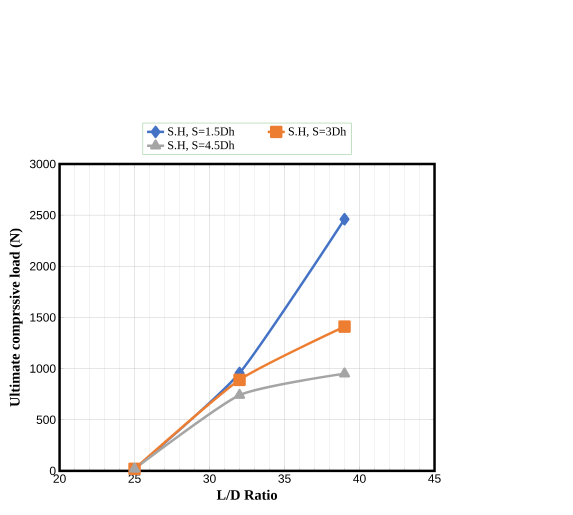 The image size is (573, 515). I want to click on y-tick-label: 1500, so click(43, 317).